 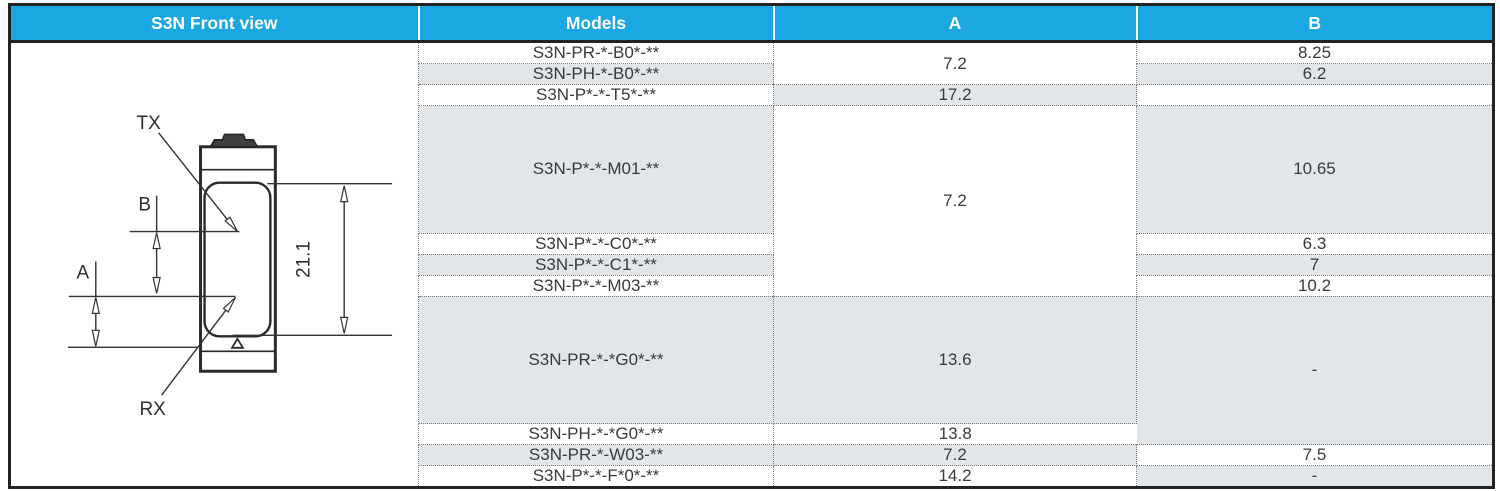 I want to click on rx-leader-line, so click(x=197, y=348).